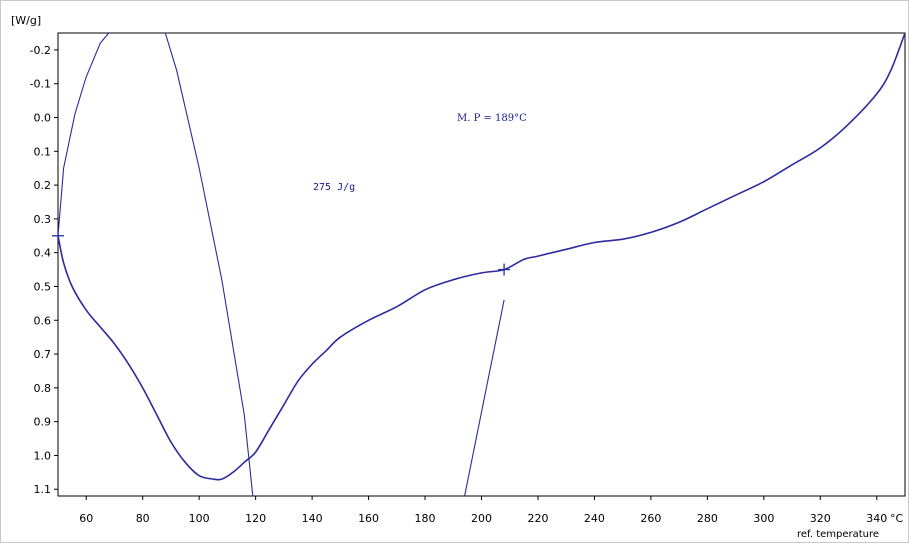 The height and width of the screenshot is (544, 909). I want to click on x-tick-label: 240, so click(594, 518).